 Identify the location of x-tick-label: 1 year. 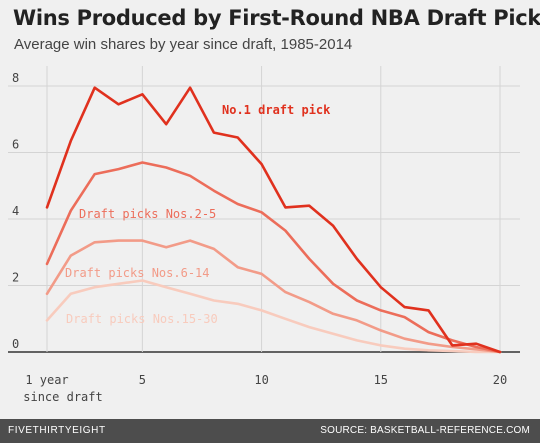
(46, 380).